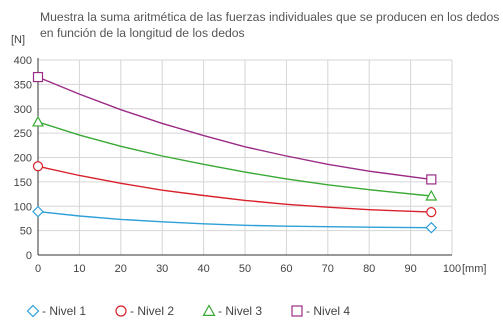 The image size is (503, 325). I want to click on square-icon, so click(297, 311).